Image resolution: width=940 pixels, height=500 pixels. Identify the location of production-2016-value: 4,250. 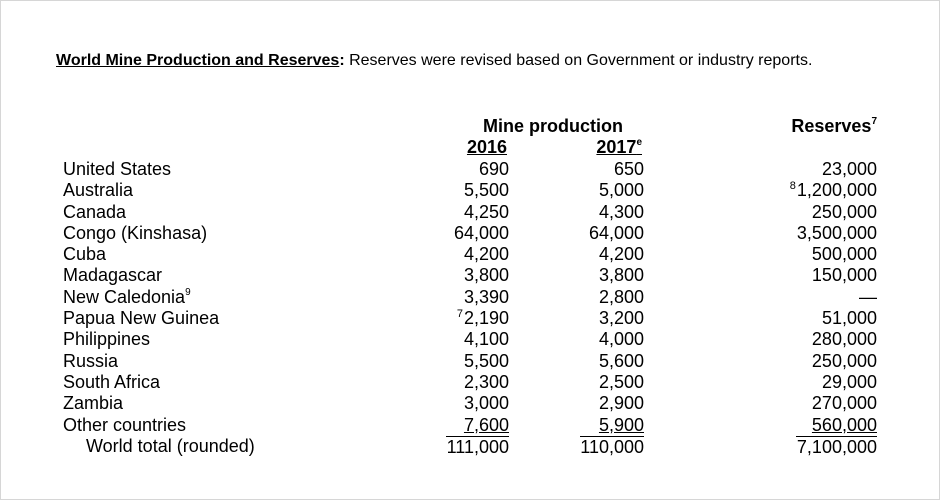
(486, 211).